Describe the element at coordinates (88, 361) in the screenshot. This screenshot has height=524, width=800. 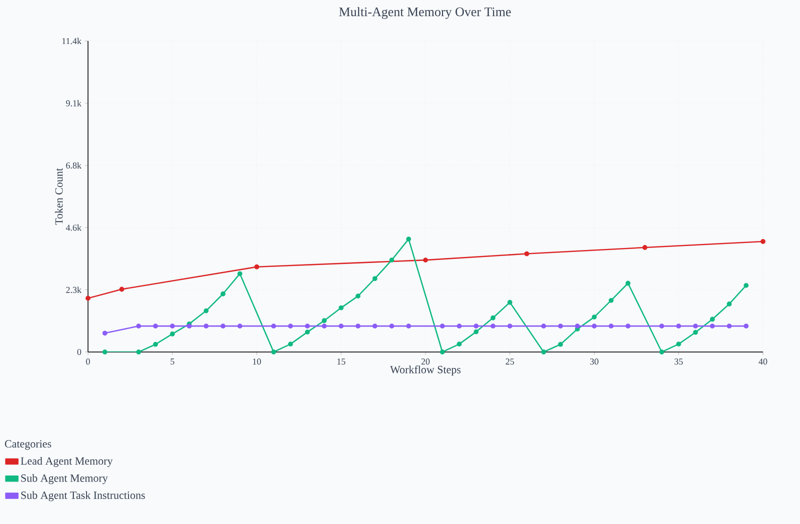
I see `x-tick-label: 0` at that location.